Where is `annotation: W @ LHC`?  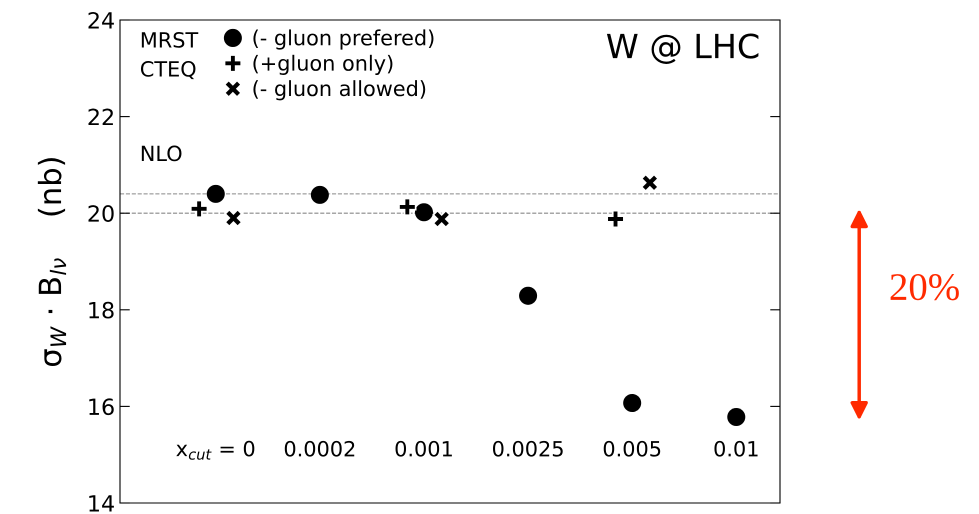 annotation: W @ LHC is located at coordinates (682, 48).